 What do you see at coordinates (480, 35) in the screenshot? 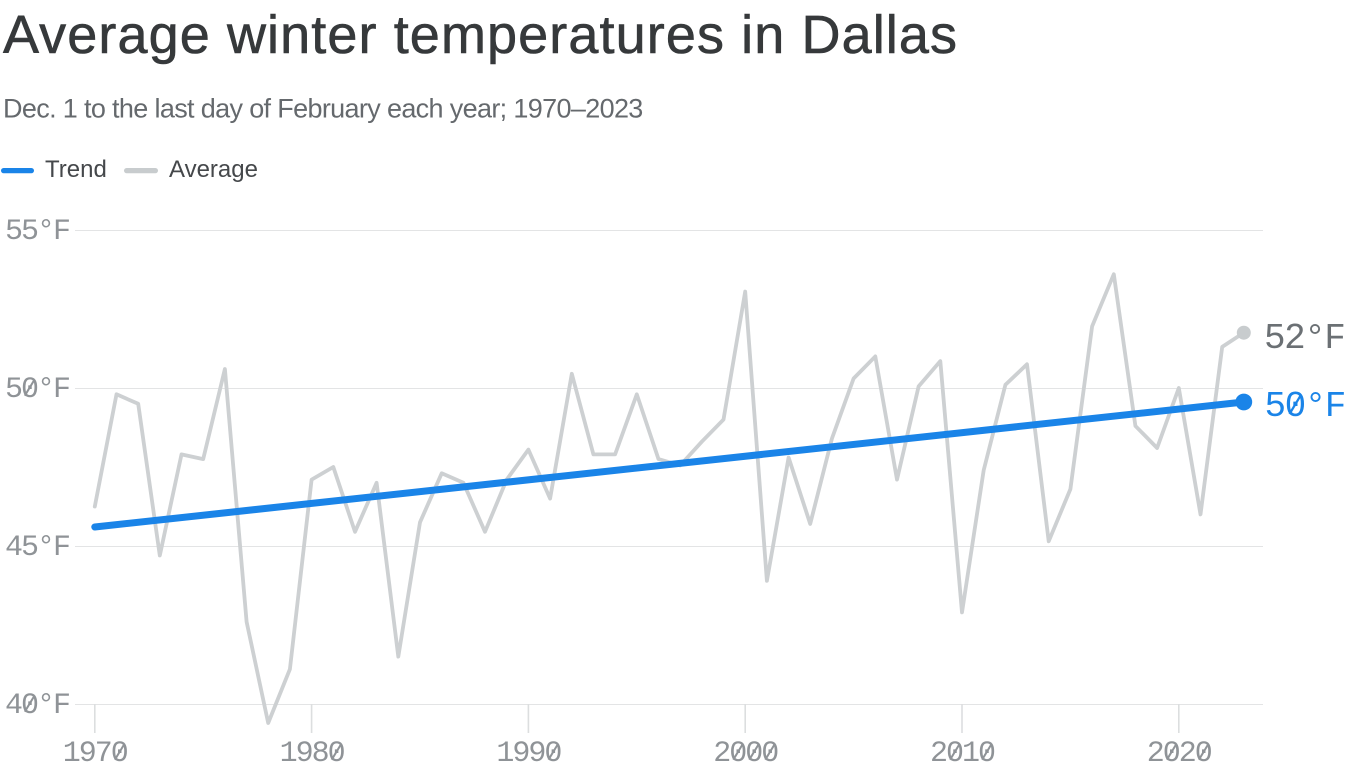
I see `svg-text:Average winter temperatures in: Average winter temperatures in Dallas` at bounding box center [480, 35].